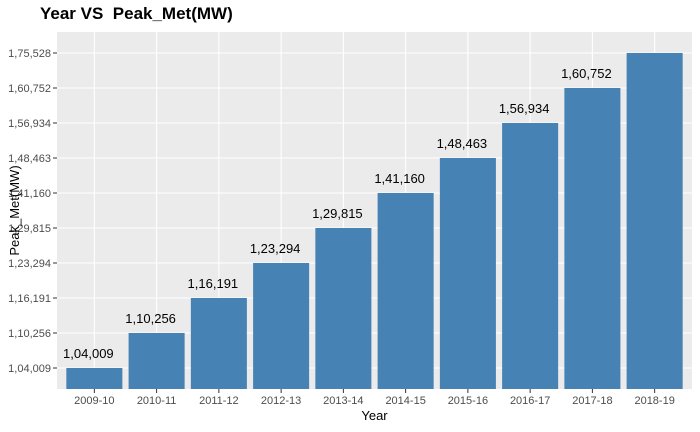 Image resolution: width=700 pixels, height=432 pixels. Describe the element at coordinates (405, 401) in the screenshot. I see `x-tick-label: 2014-15` at that location.